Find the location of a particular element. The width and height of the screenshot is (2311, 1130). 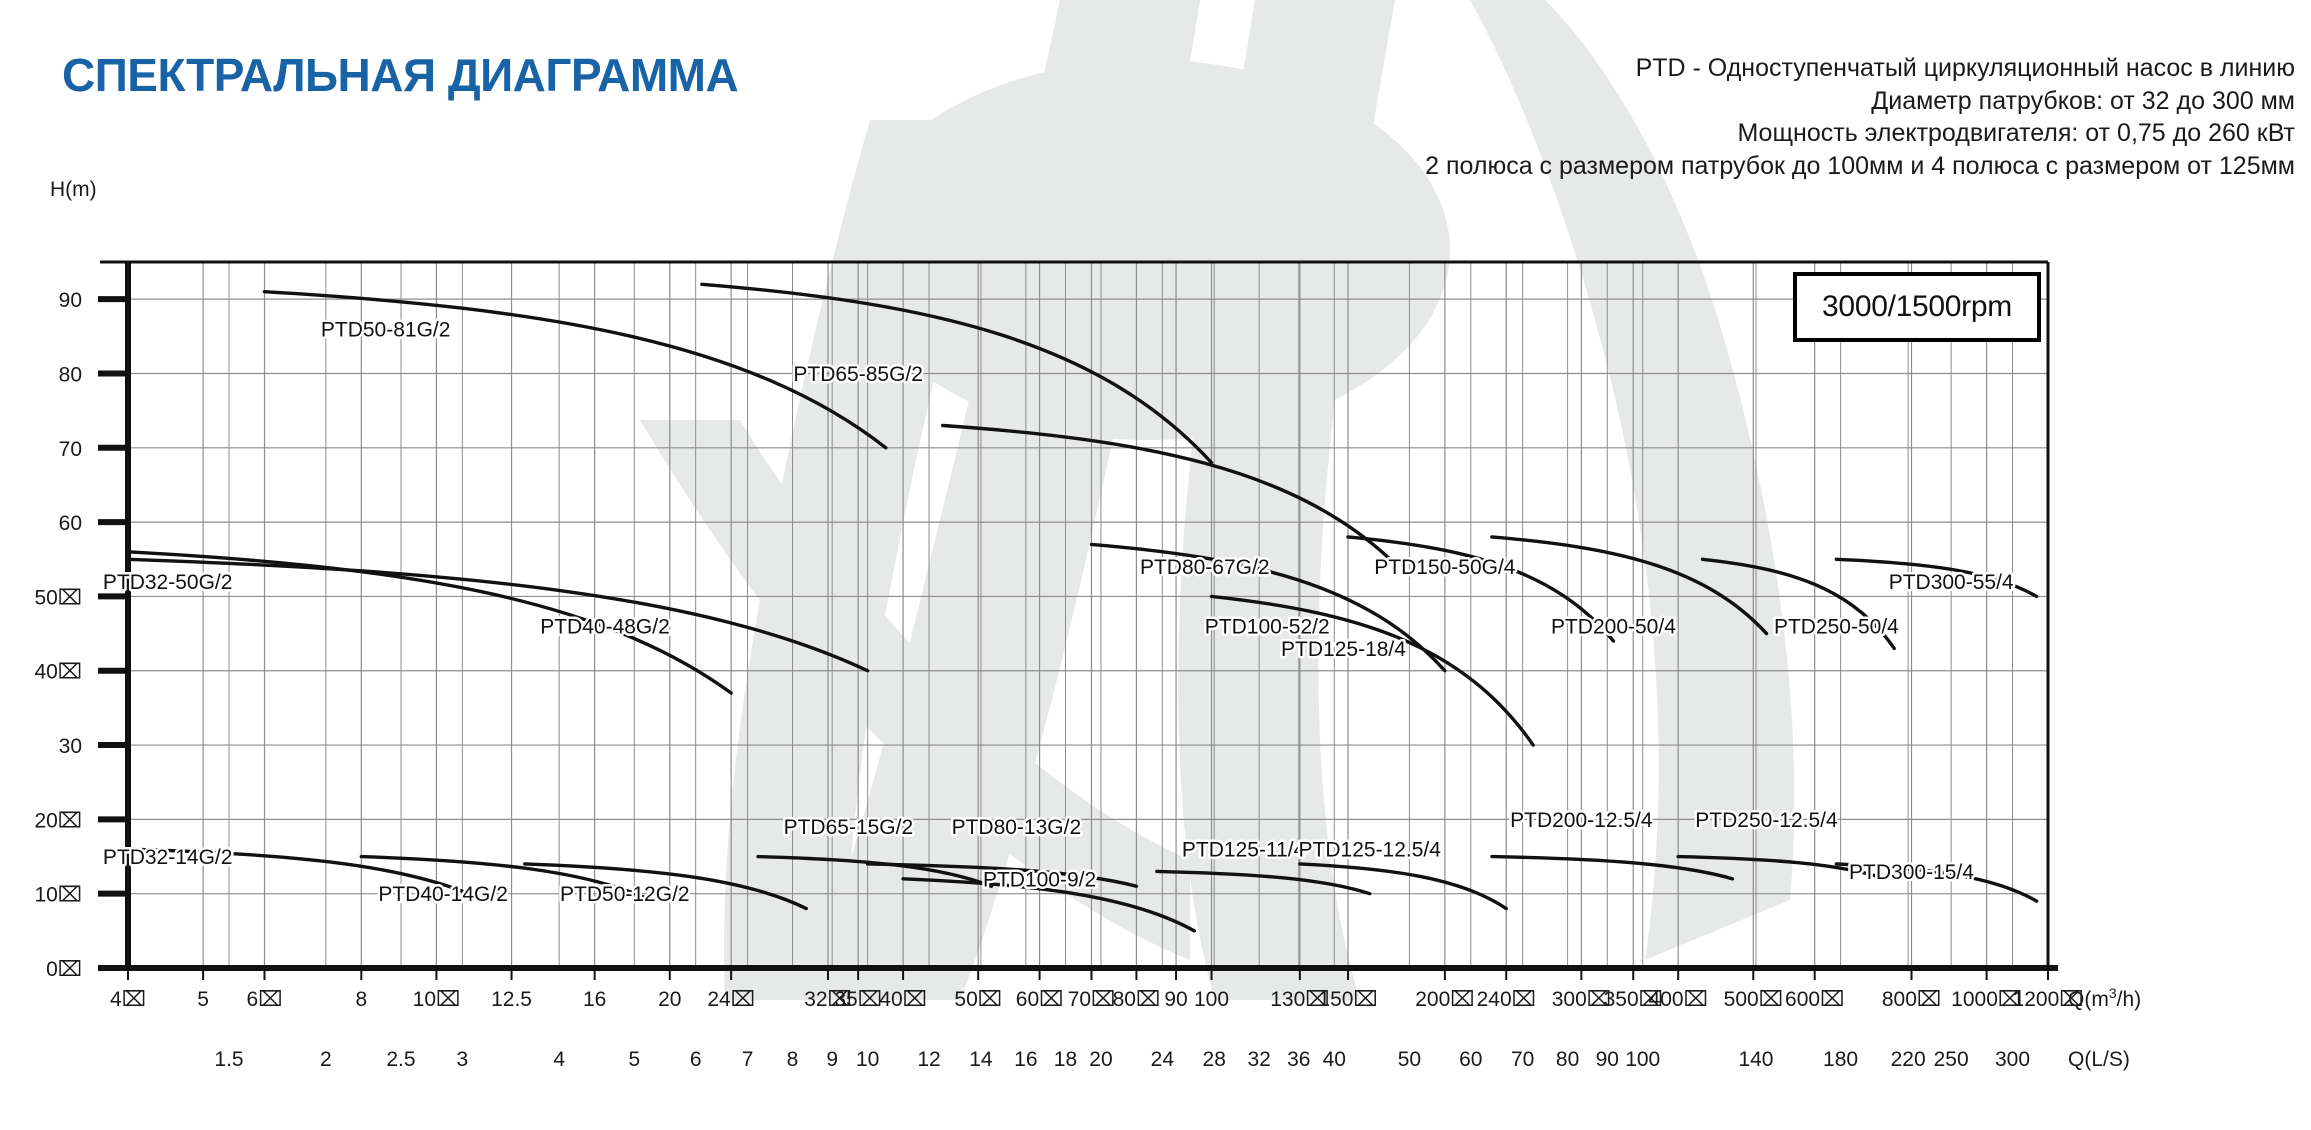

x-tick-label-m3h: 500⌧ is located at coordinates (1753, 999).